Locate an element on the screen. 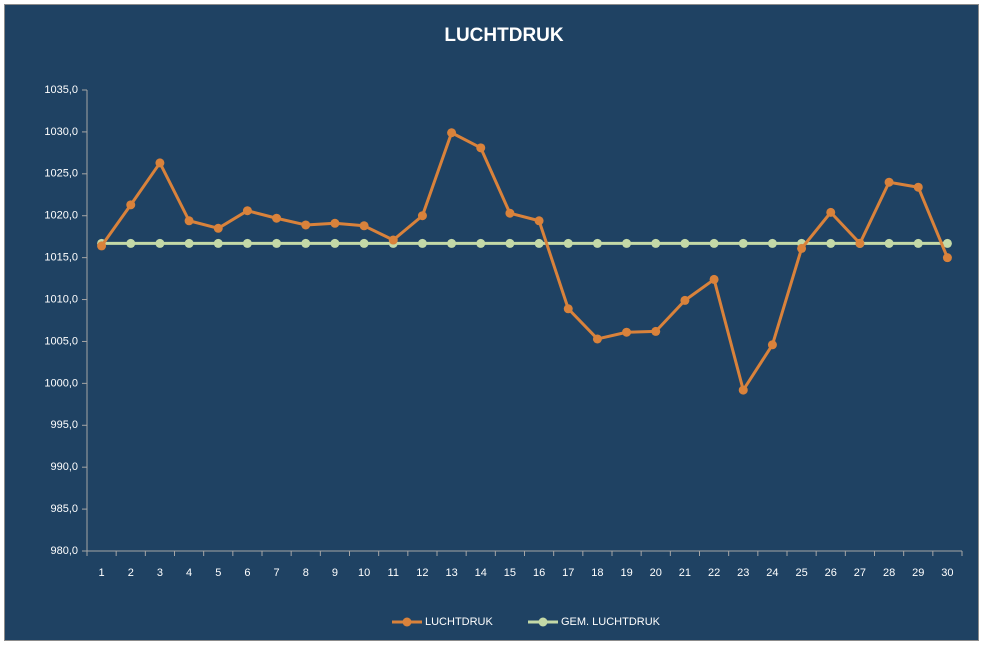  x-tick-label: 7 is located at coordinates (277, 573).